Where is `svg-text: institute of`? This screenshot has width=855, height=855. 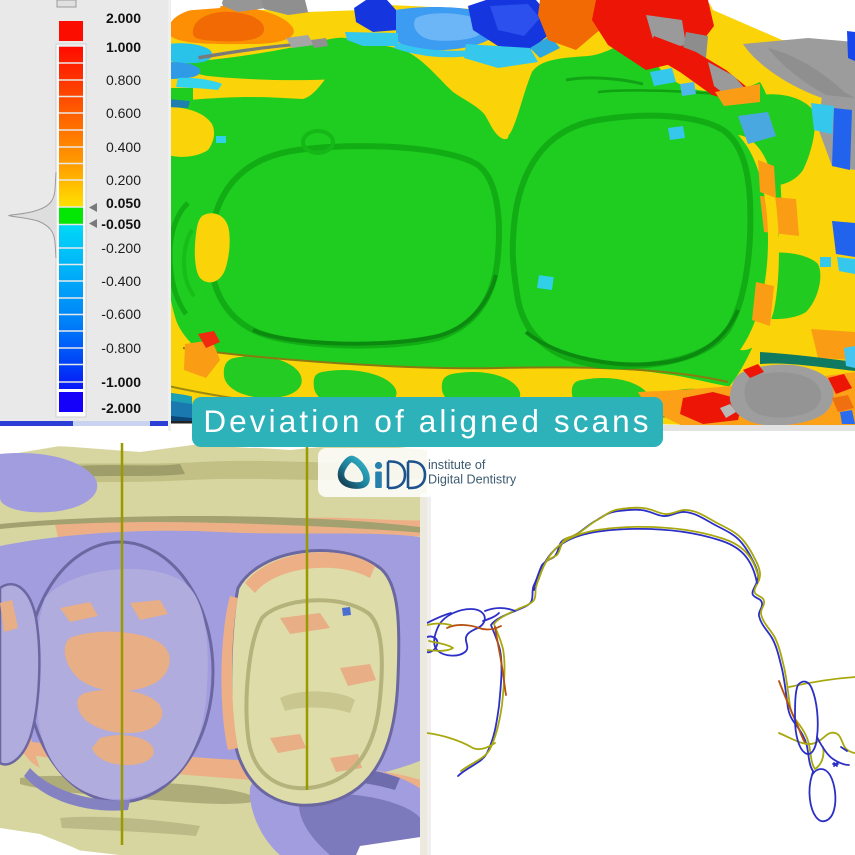
svg-text: institute of is located at coordinates (457, 465).